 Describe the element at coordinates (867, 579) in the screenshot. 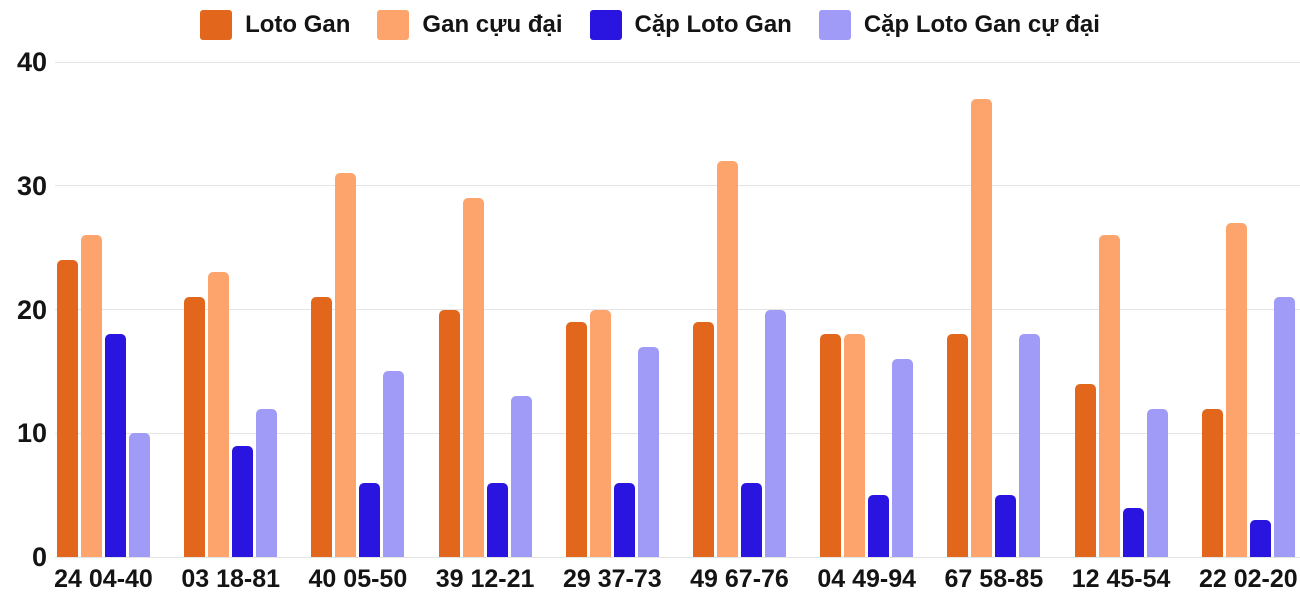

I see `x-axis-category-label: 04 49-94` at that location.